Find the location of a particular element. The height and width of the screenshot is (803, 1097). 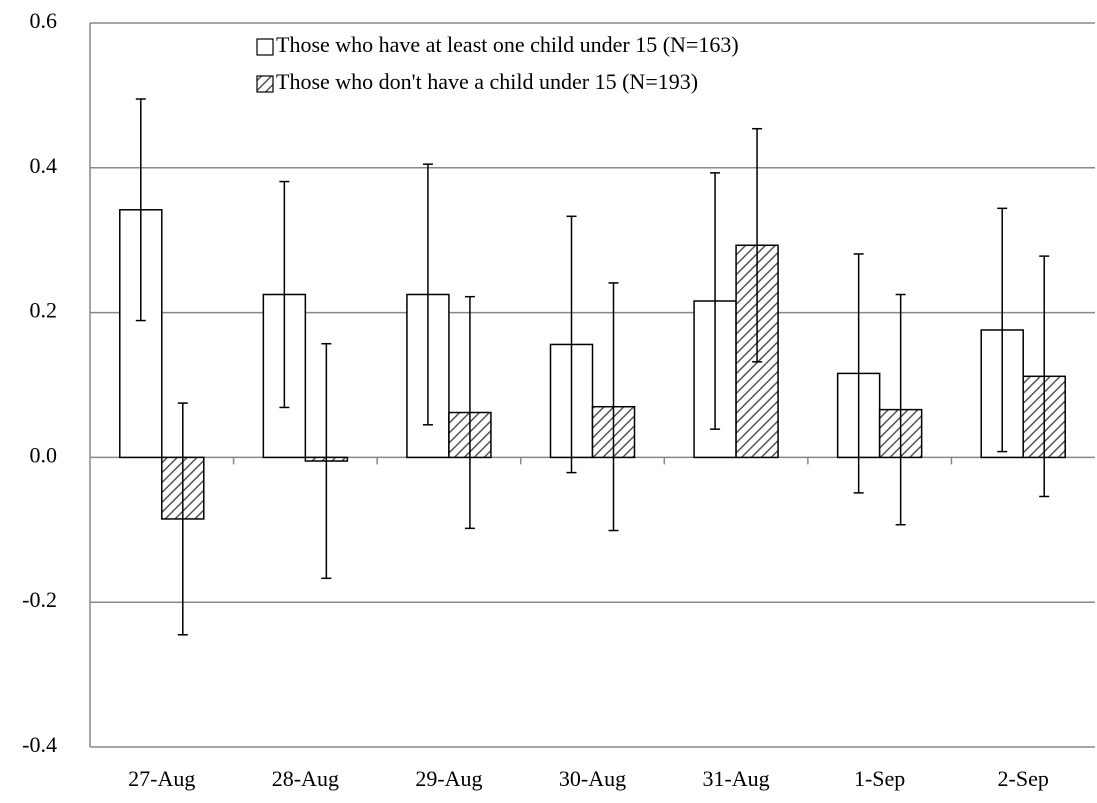

y-tick-label: 0.6 is located at coordinates (44, 20).